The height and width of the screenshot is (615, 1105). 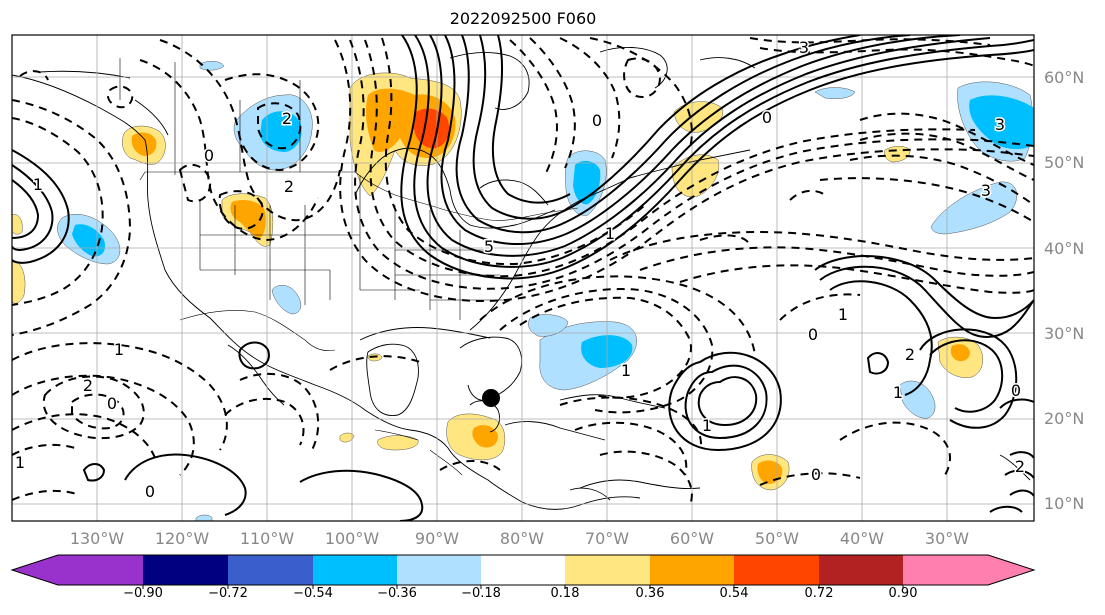 What do you see at coordinates (489, 246) in the screenshot?
I see `contour-label: 5` at bounding box center [489, 246].